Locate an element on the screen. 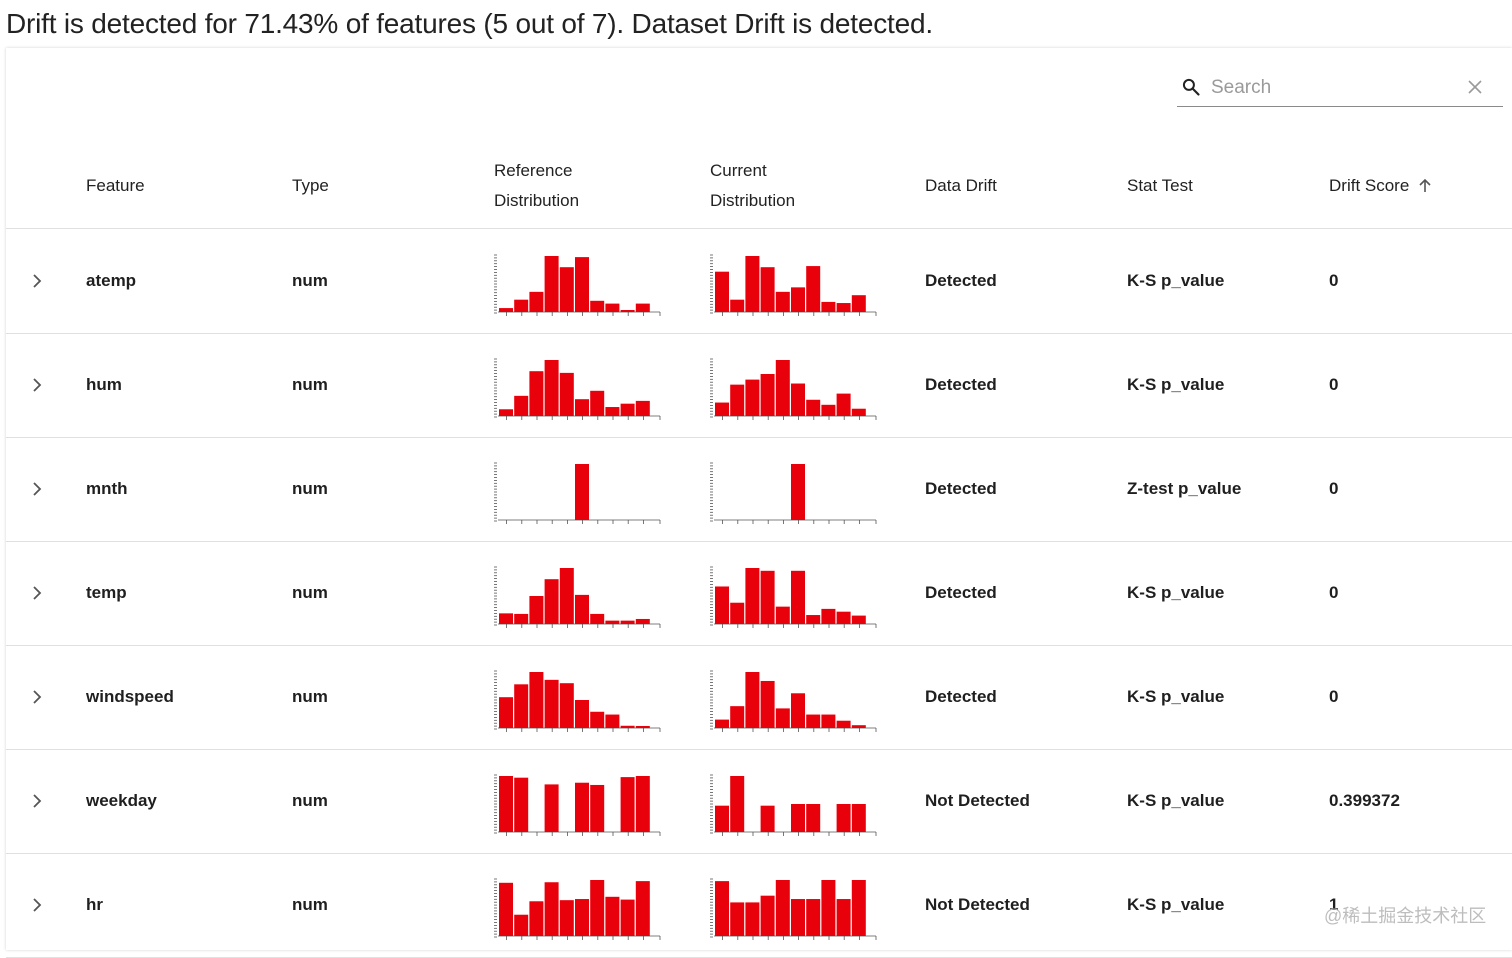  header-drift-score: Drift Score is located at coordinates (1381, 186).